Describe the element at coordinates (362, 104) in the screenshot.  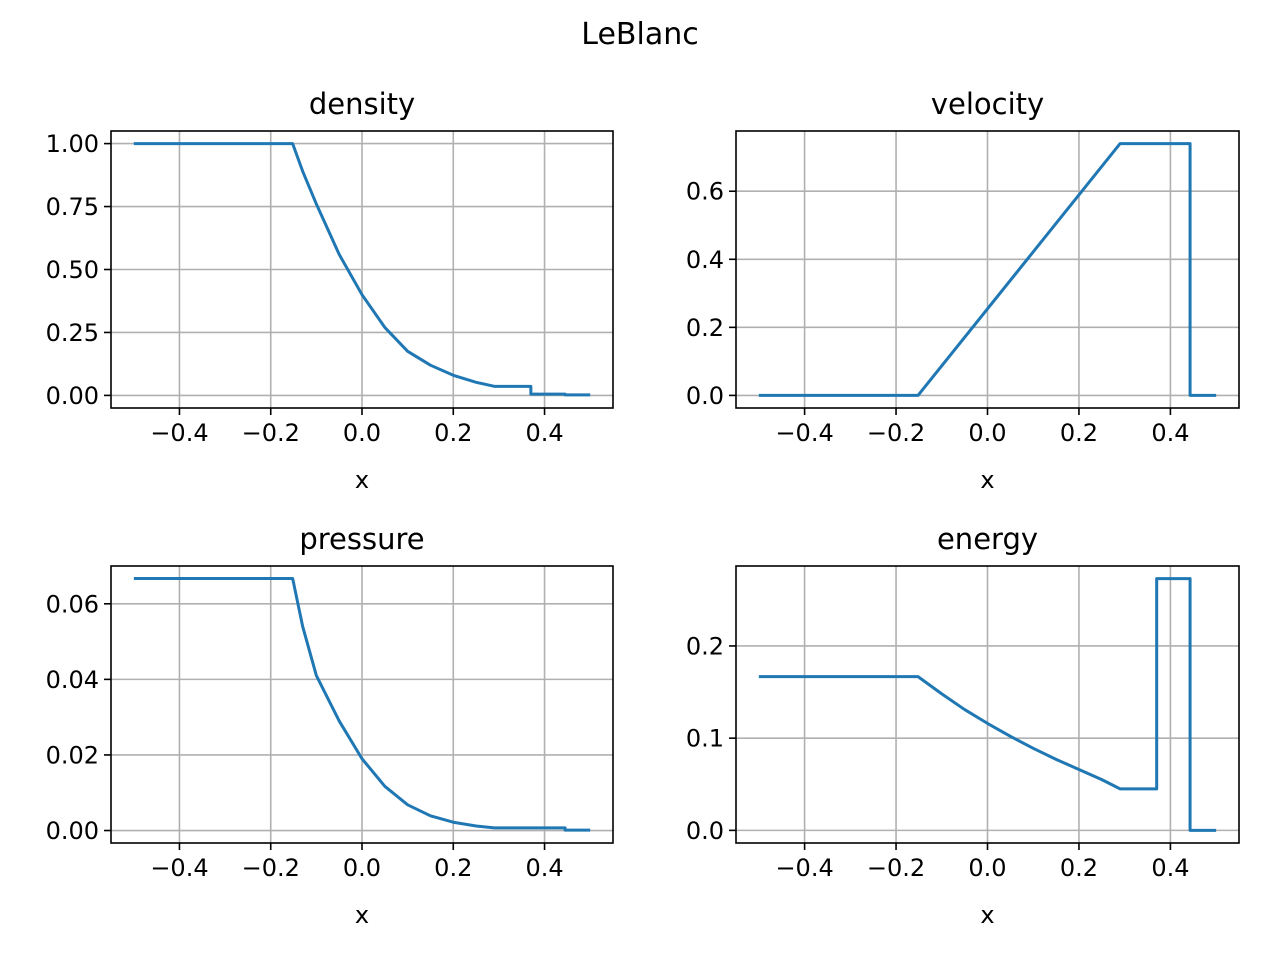
I see `subplot-title: density` at that location.